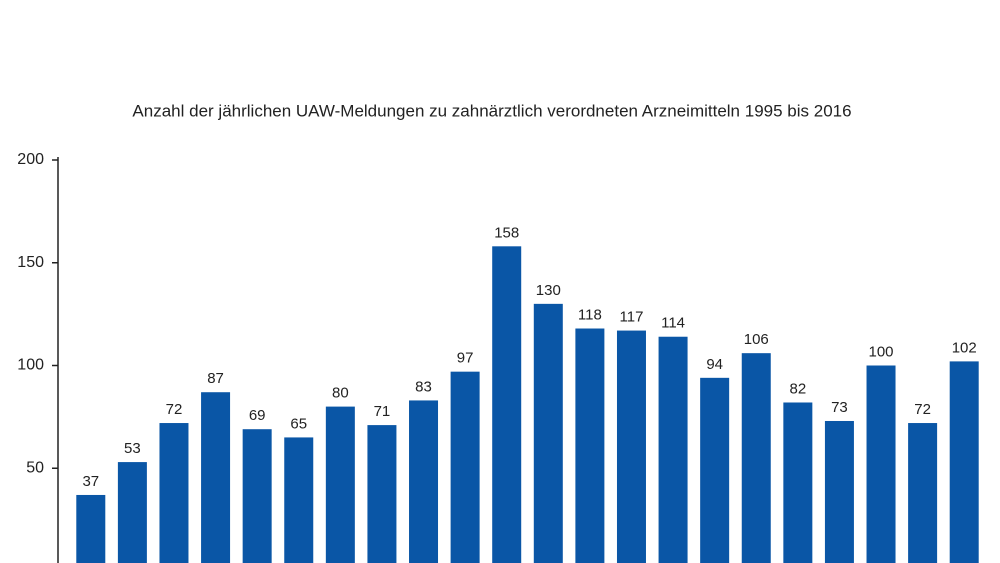 The width and height of the screenshot is (1000, 563). What do you see at coordinates (590, 314) in the screenshot?
I see `value-label: 118` at bounding box center [590, 314].